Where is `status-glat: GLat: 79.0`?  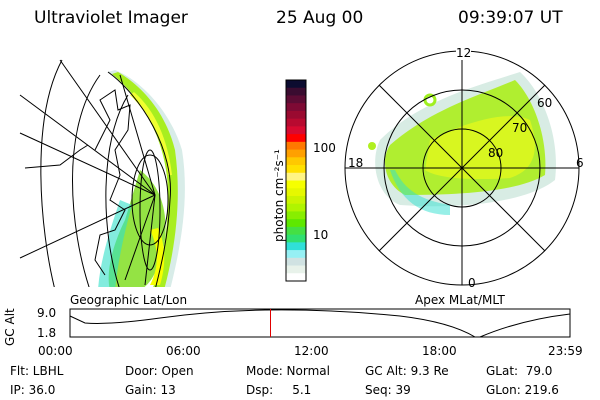 status-glat: GLat: 79.0 is located at coordinates (519, 371).